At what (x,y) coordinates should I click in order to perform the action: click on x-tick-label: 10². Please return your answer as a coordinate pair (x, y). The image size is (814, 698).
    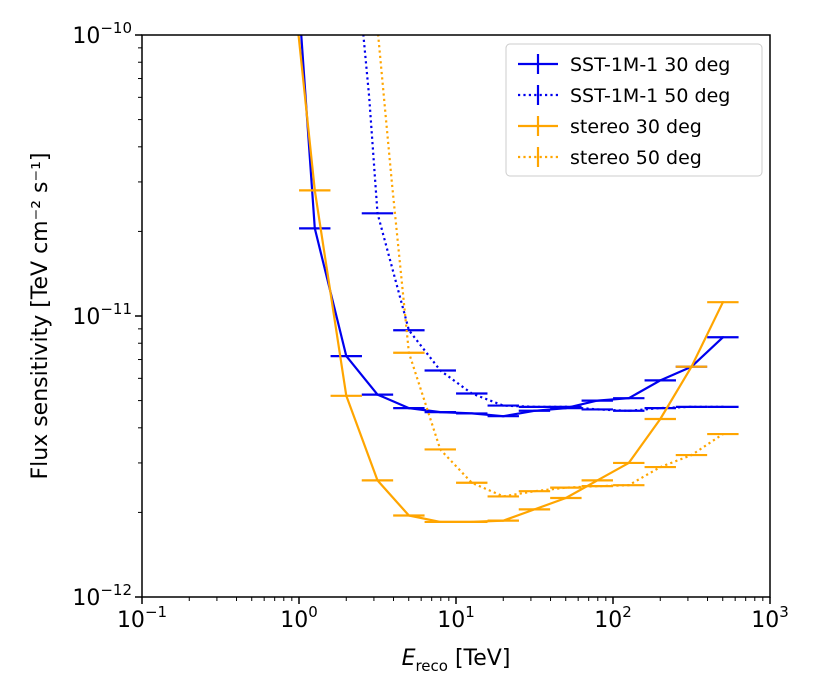
    Looking at the image, I should click on (613, 618).